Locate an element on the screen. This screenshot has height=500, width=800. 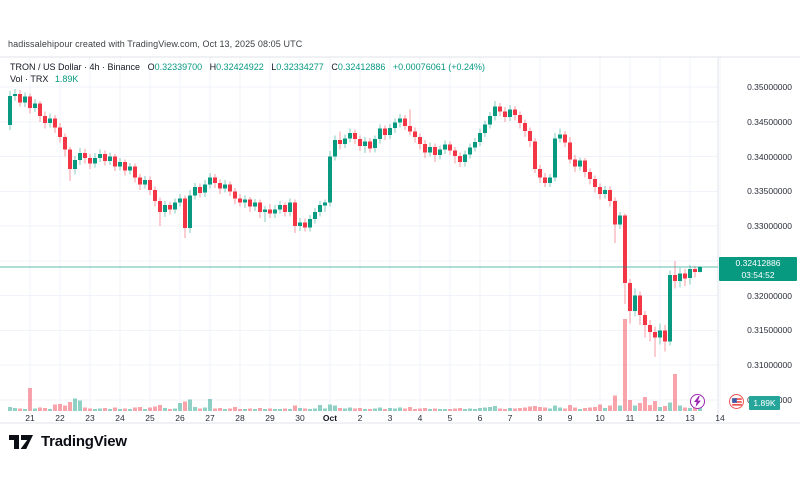
symbol-title: TRON / US Dollar · 4h · Binance is located at coordinates (75, 67).